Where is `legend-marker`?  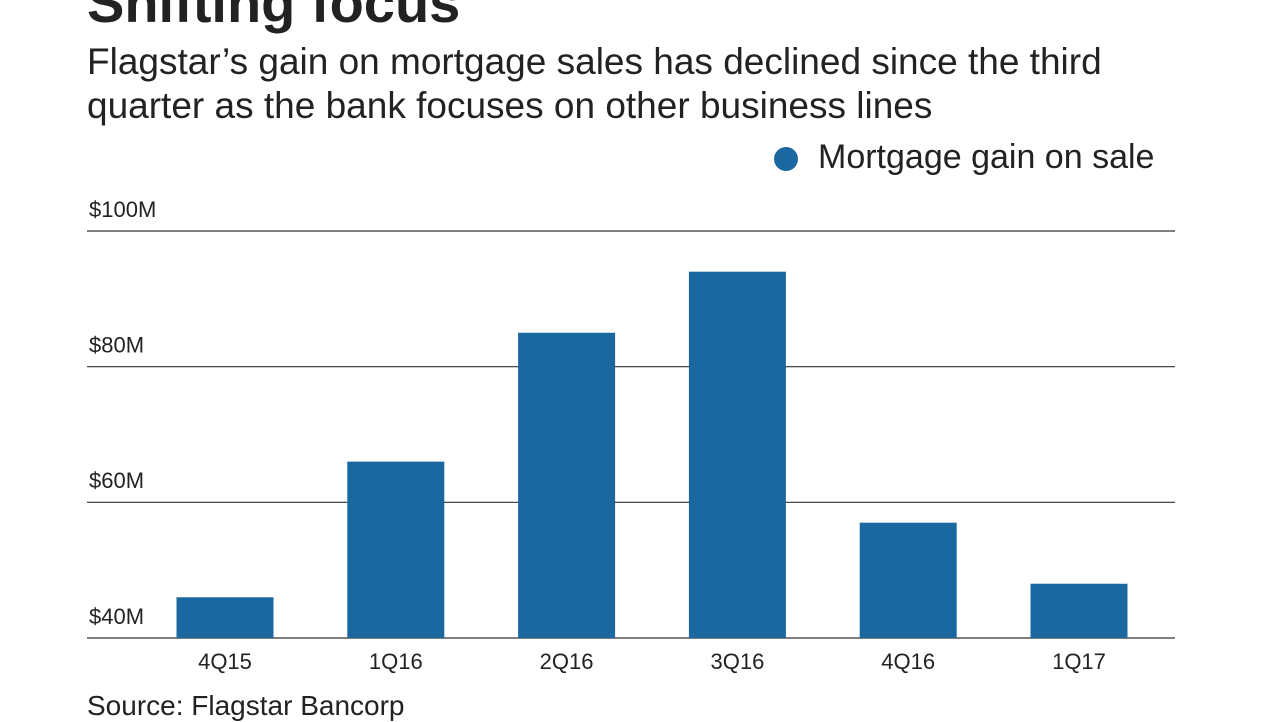
legend-marker is located at coordinates (786, 159).